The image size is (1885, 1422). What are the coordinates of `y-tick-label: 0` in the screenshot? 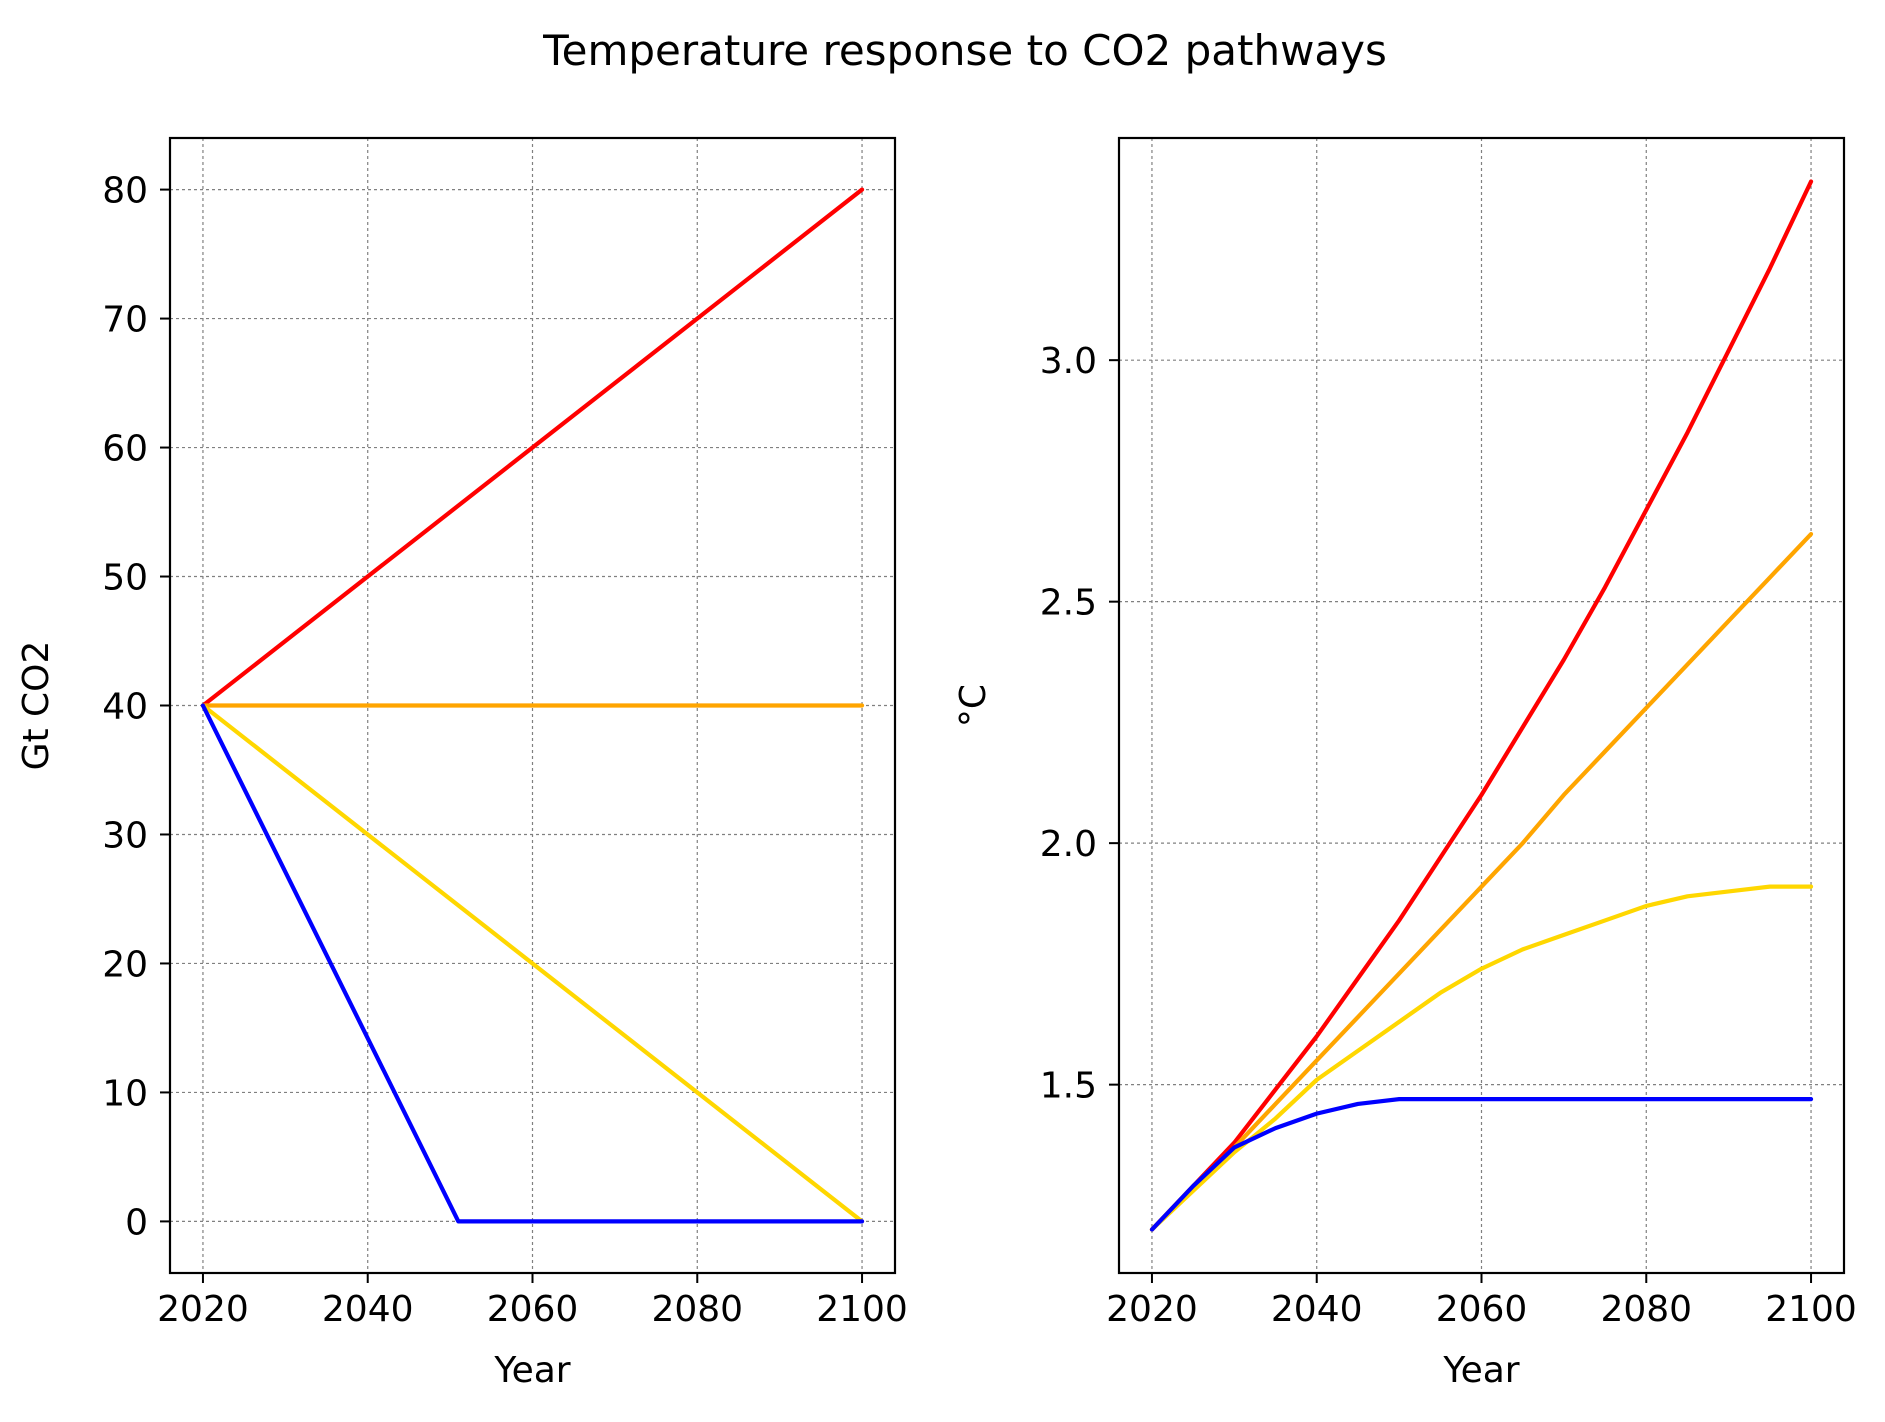 It's located at (136, 1222).